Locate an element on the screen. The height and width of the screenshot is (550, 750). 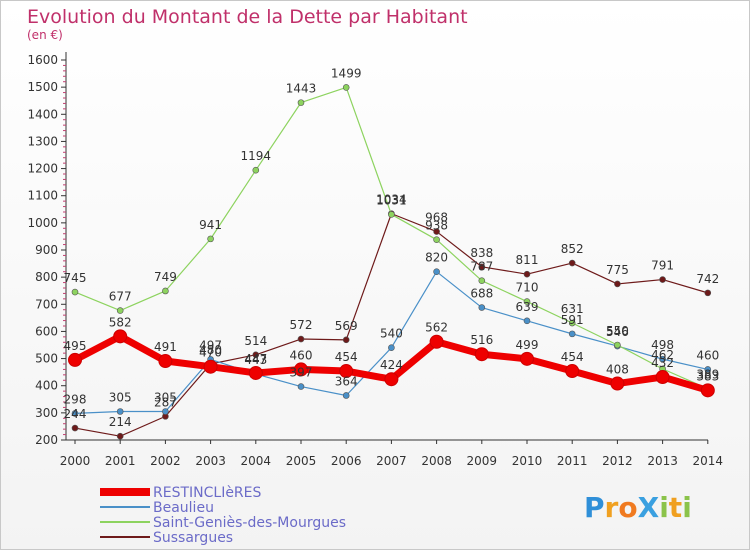
x-tick-label: 2000 is located at coordinates (75, 461).